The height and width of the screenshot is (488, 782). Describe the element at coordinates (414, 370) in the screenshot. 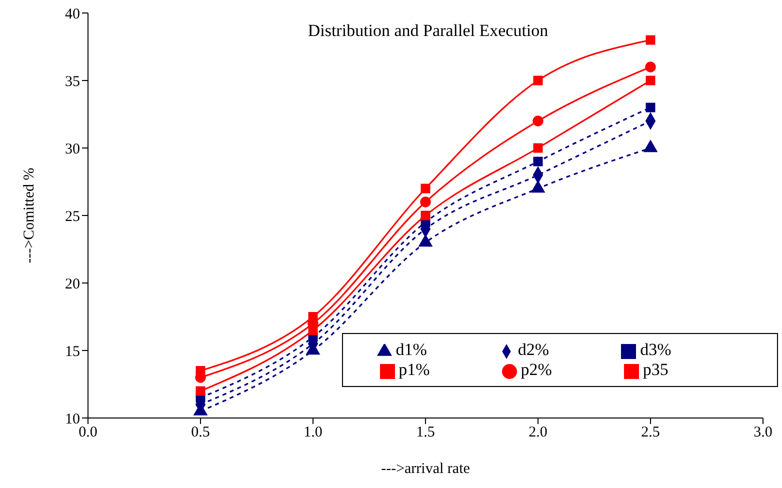

I see `legend-label: p1%` at that location.